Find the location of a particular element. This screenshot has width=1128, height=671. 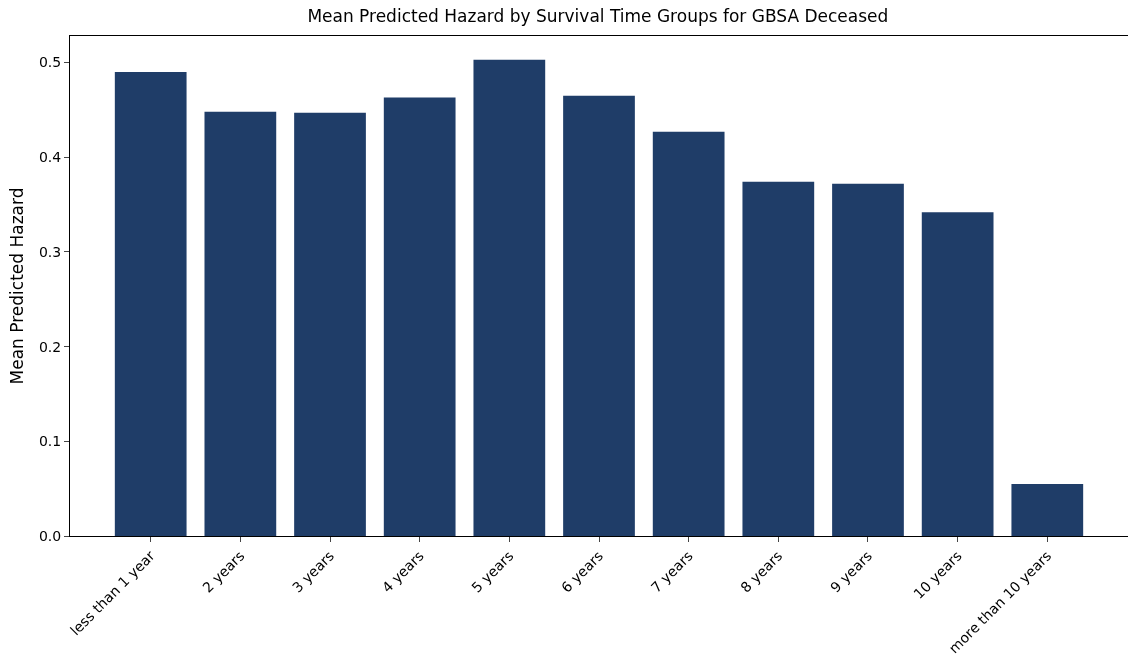

y-tick-label: 0.5 is located at coordinates (50, 62).